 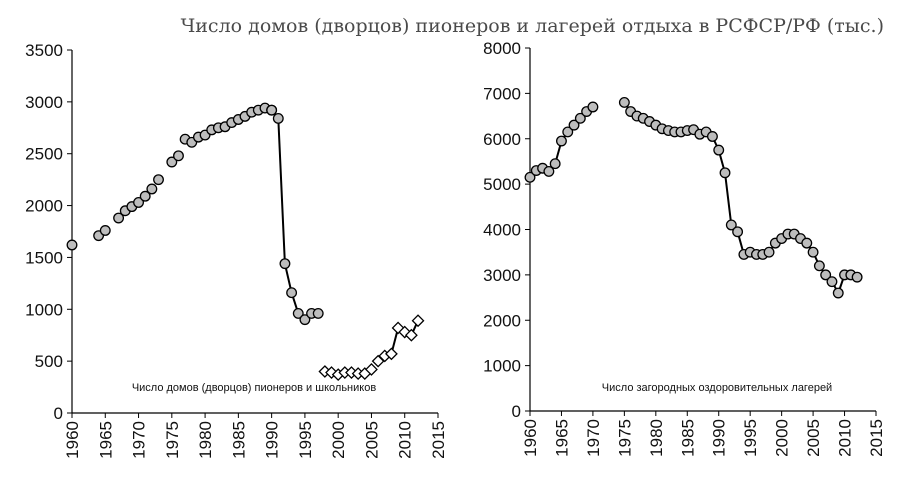 I want to click on y-tick-label: 3500, so click(x=44, y=50).